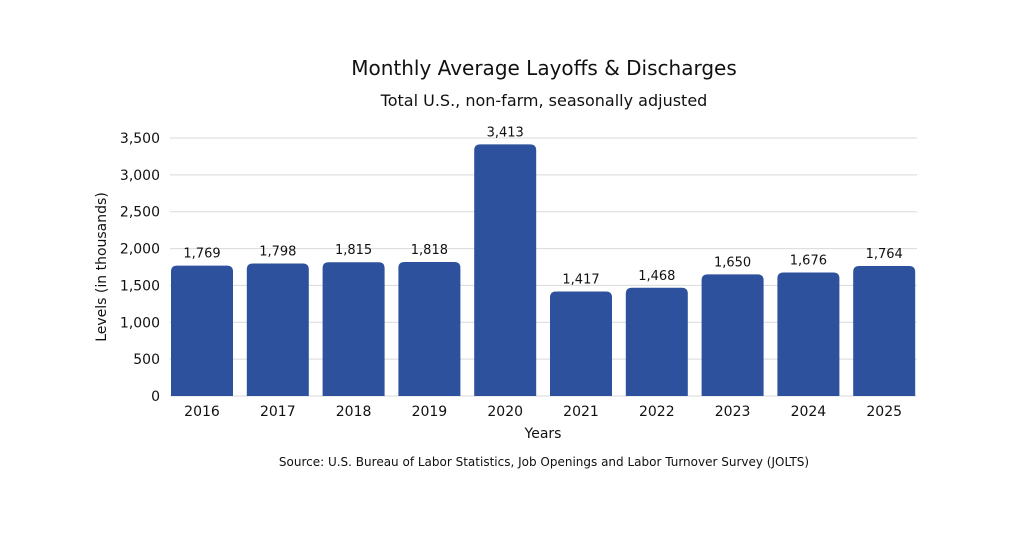  Describe the element at coordinates (808, 334) in the screenshot. I see `bar-2024` at that location.